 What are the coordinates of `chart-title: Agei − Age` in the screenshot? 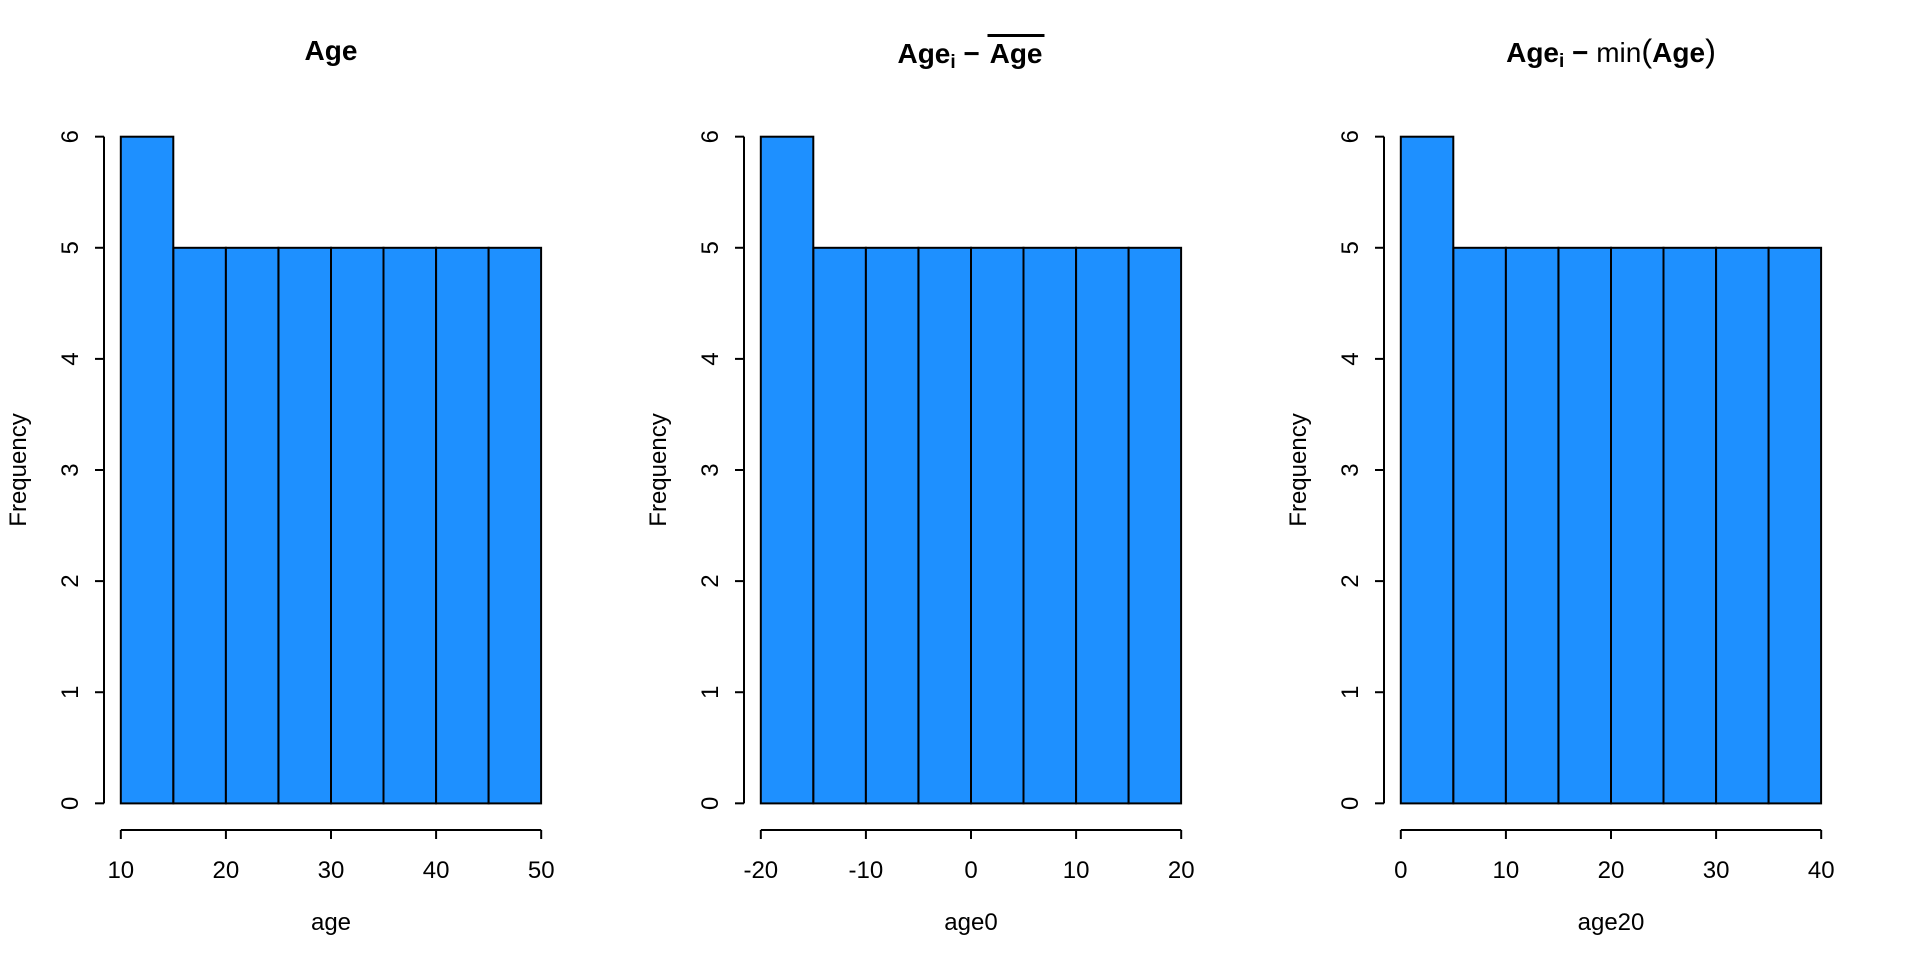 It's located at (971, 57).